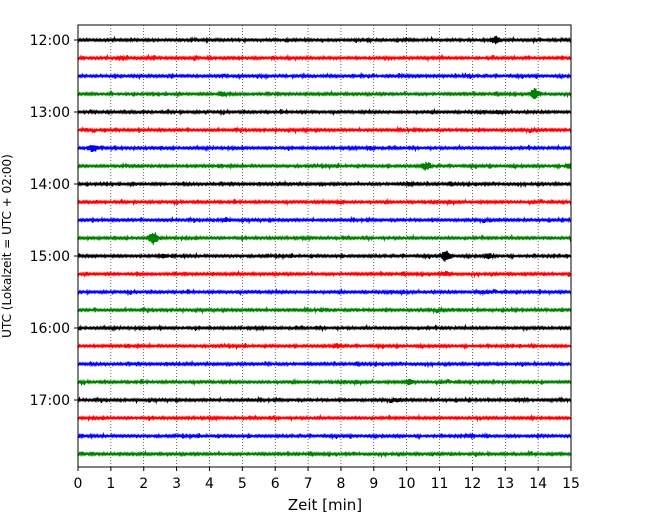  Describe the element at coordinates (143, 484) in the screenshot. I see `x-tick-label-2: 2` at that location.